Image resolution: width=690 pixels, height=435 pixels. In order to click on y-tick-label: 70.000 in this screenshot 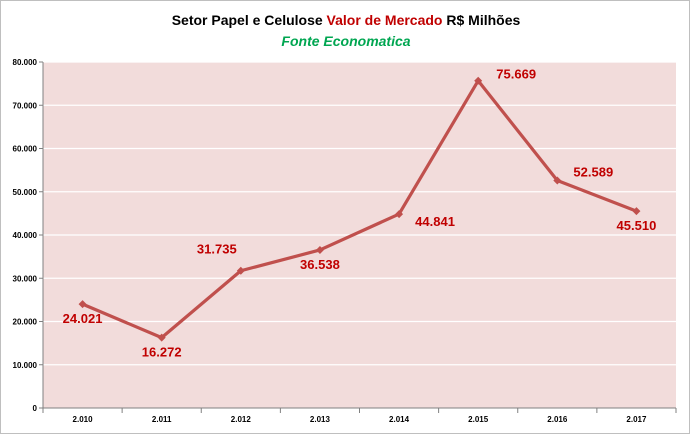, I will do `click(25, 105)`.